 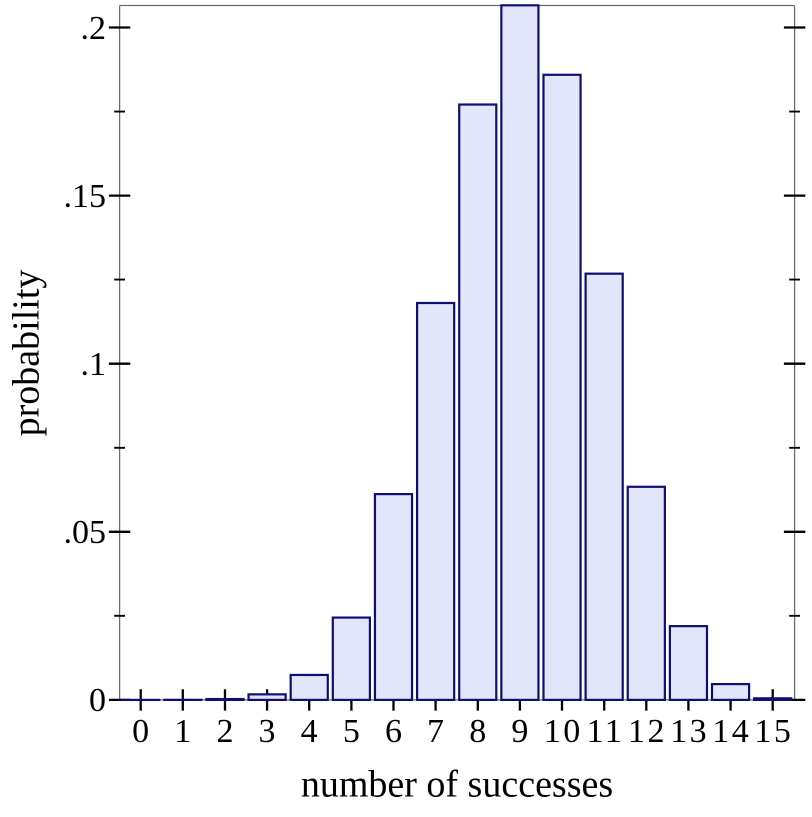 I want to click on svg-text: .1, so click(x=94, y=364).